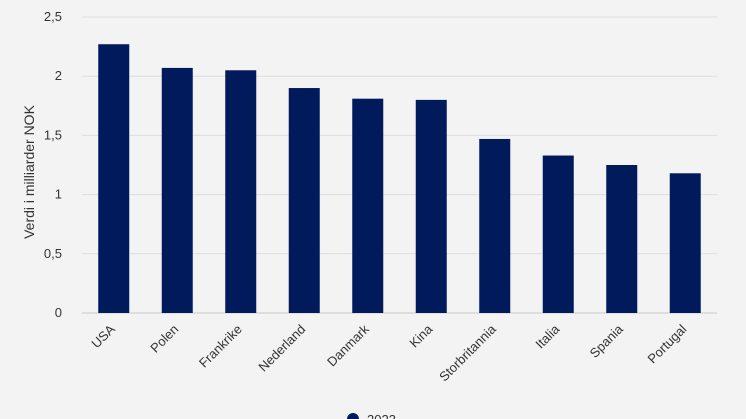  What do you see at coordinates (304, 200) in the screenshot?
I see `bar-nederland` at bounding box center [304, 200].